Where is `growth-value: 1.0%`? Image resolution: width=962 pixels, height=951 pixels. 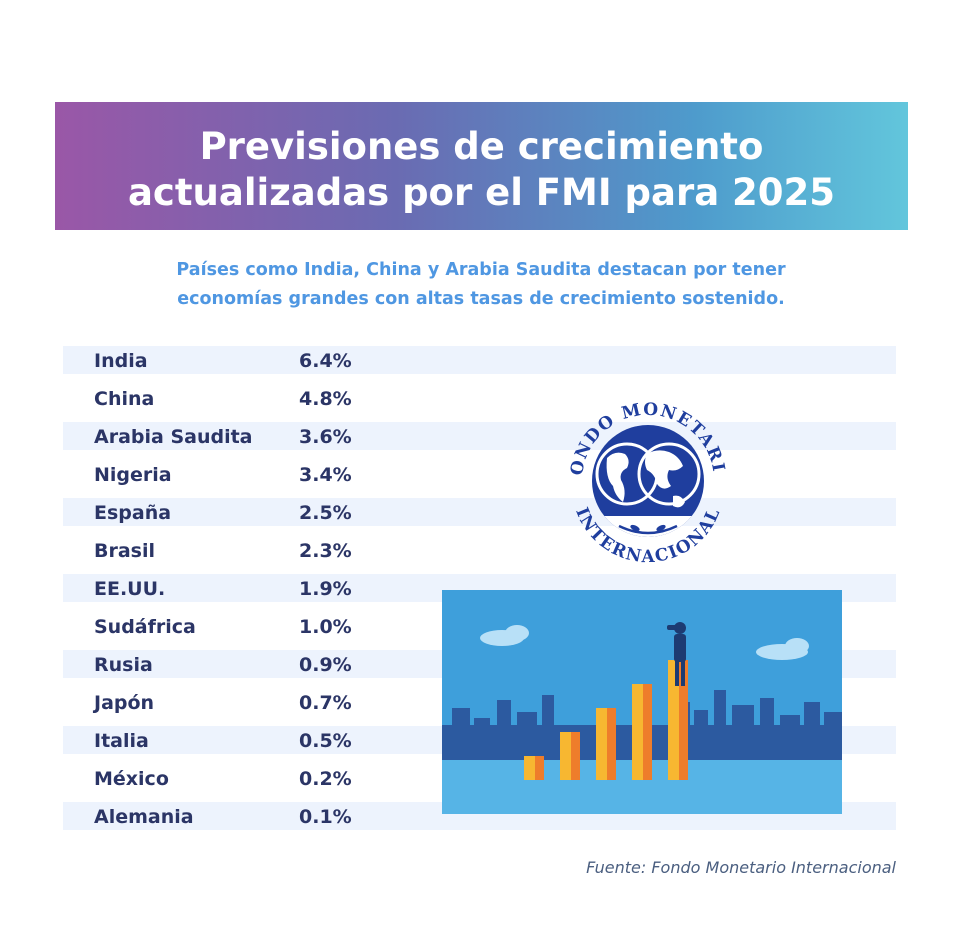
growth-value: 1.0% is located at coordinates (325, 627).